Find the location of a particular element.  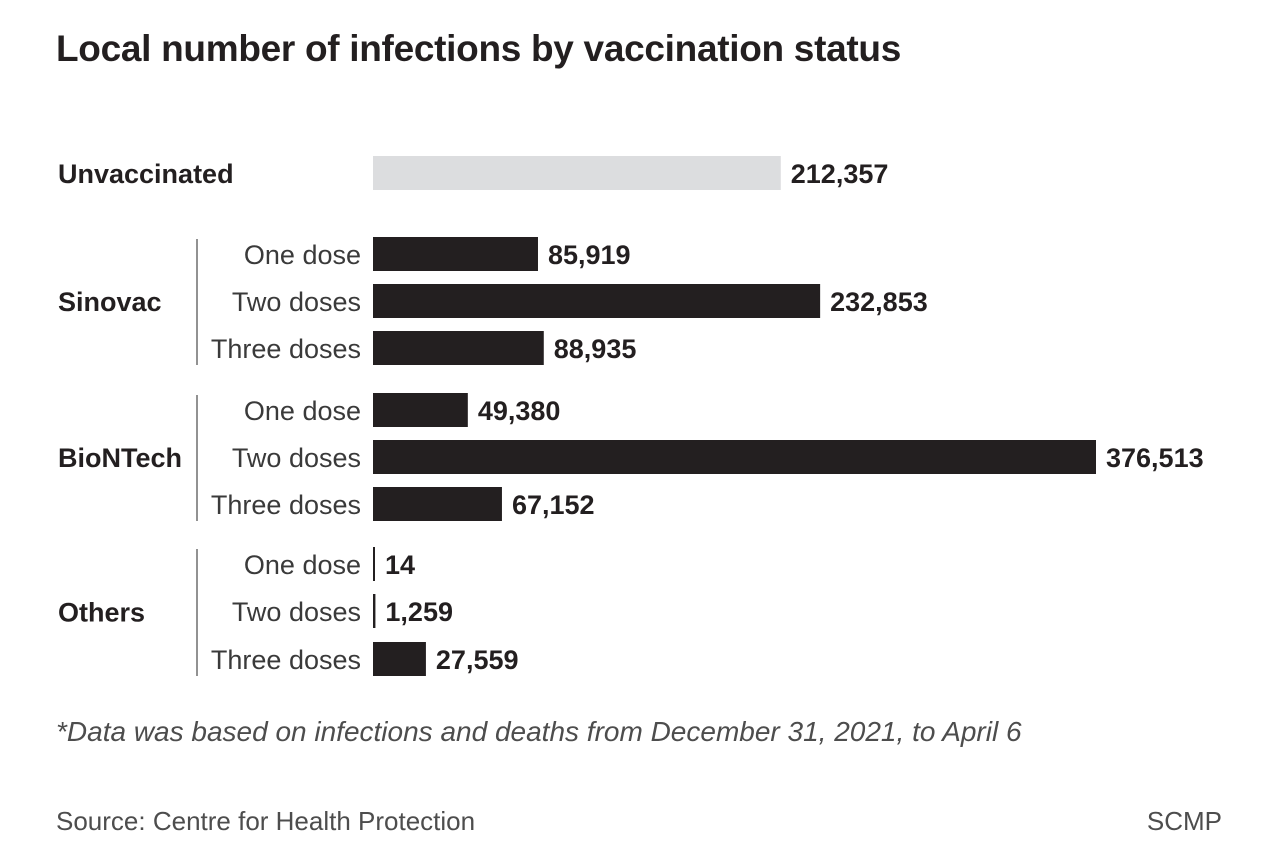

bar-others-two-doses is located at coordinates (374, 611).